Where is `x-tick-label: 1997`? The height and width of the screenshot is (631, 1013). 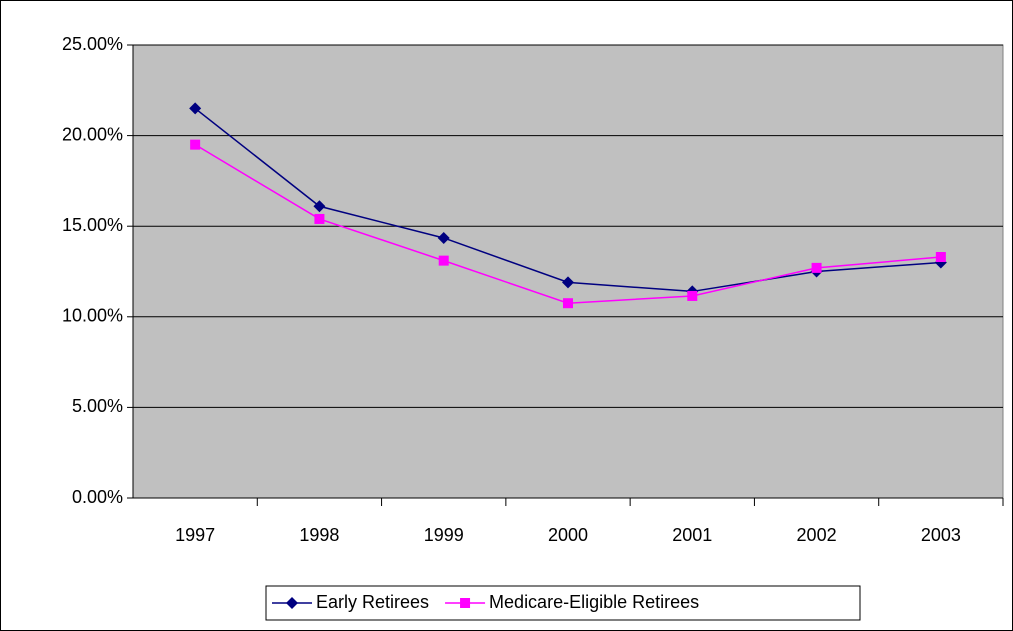 x-tick-label: 1997 is located at coordinates (195, 535).